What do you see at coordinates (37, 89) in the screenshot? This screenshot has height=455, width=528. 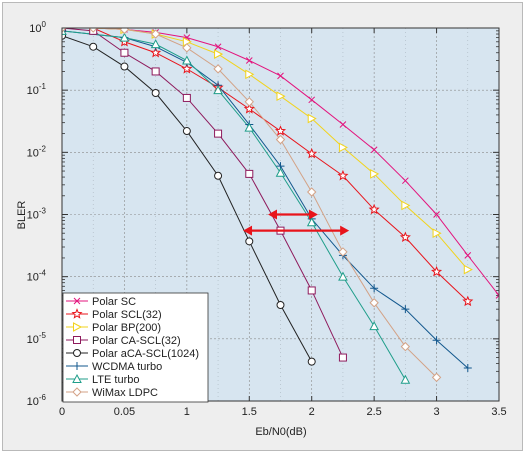 I see `y-tick-label: 10⁻¹` at bounding box center [37, 89].